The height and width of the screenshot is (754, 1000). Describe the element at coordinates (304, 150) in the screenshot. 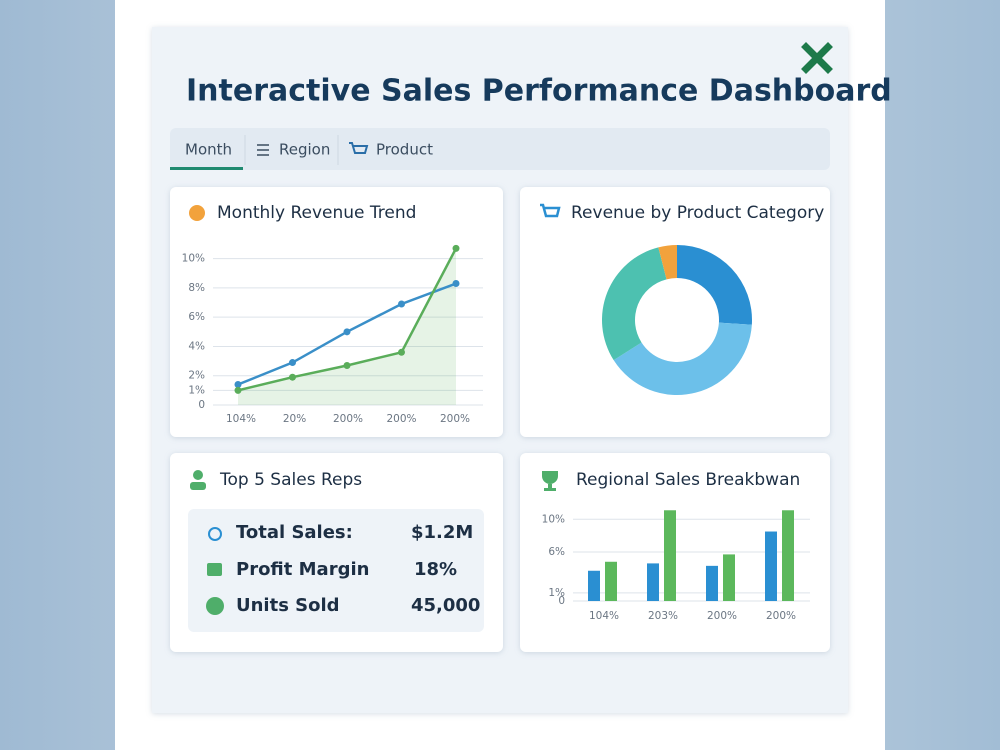

I see `tab: Region` at that location.